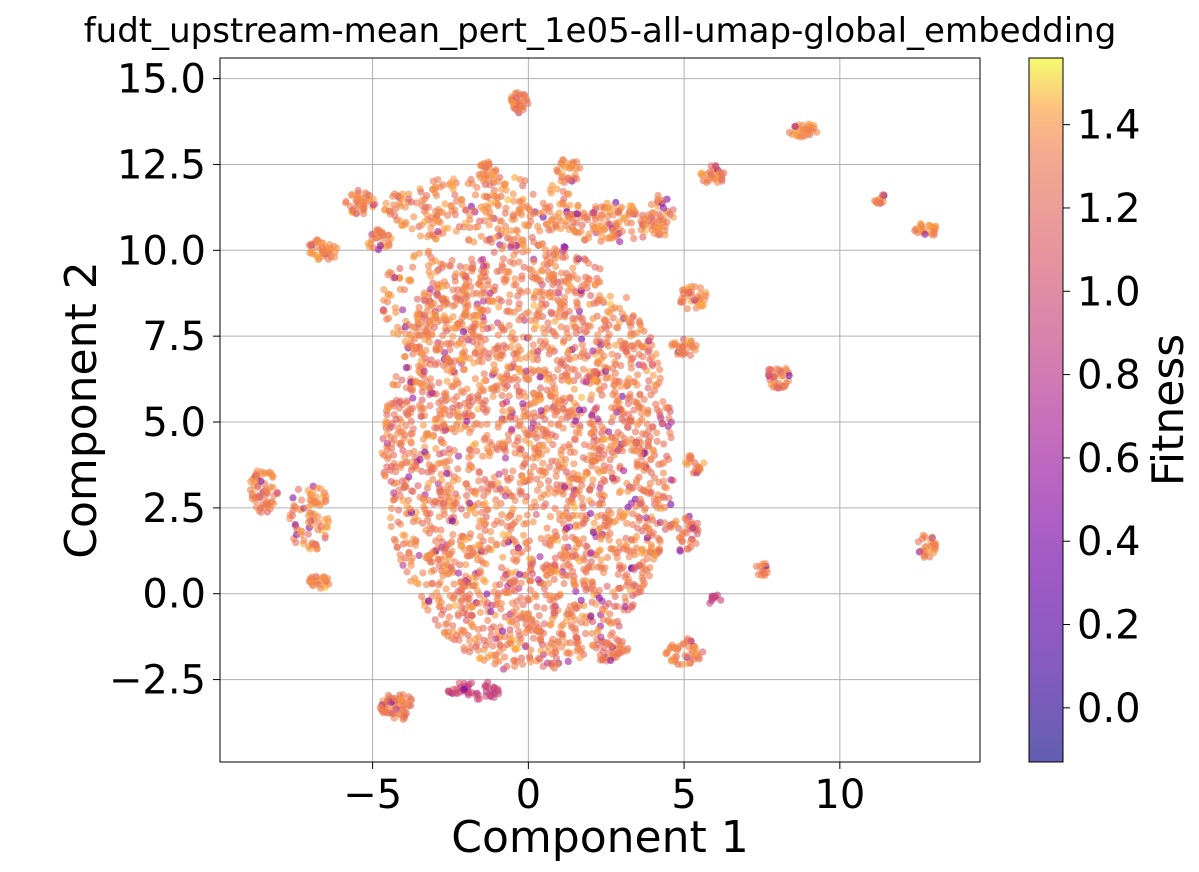 This screenshot has height=872, width=1199. Describe the element at coordinates (599, 837) in the screenshot. I see `x-axis-label: Component 1` at that location.